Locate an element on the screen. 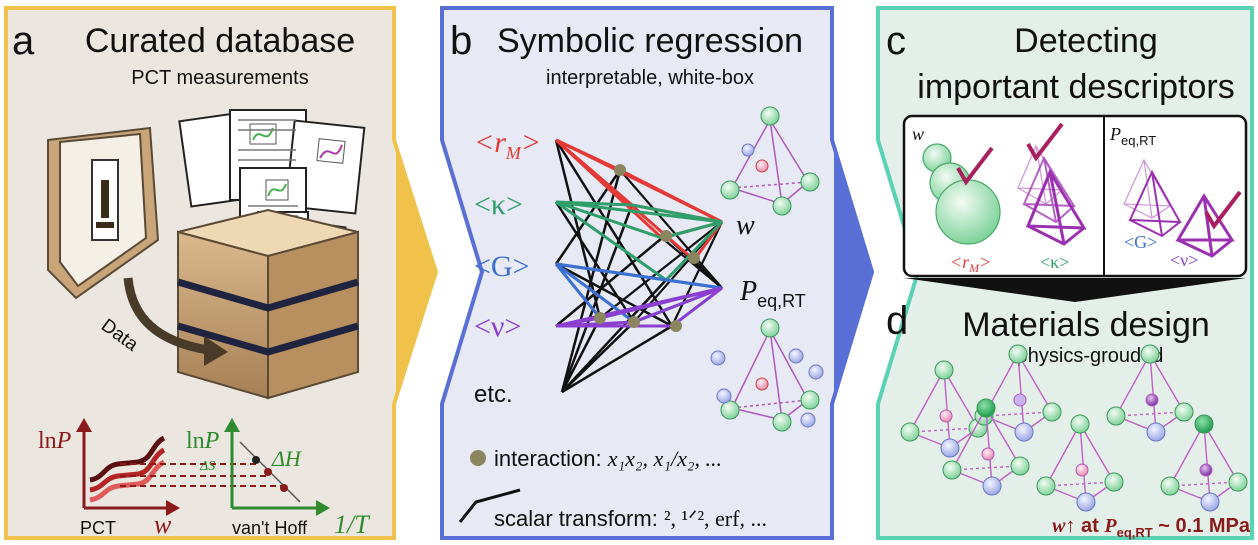  G-tetrahedra-icon is located at coordinates (1152, 198).